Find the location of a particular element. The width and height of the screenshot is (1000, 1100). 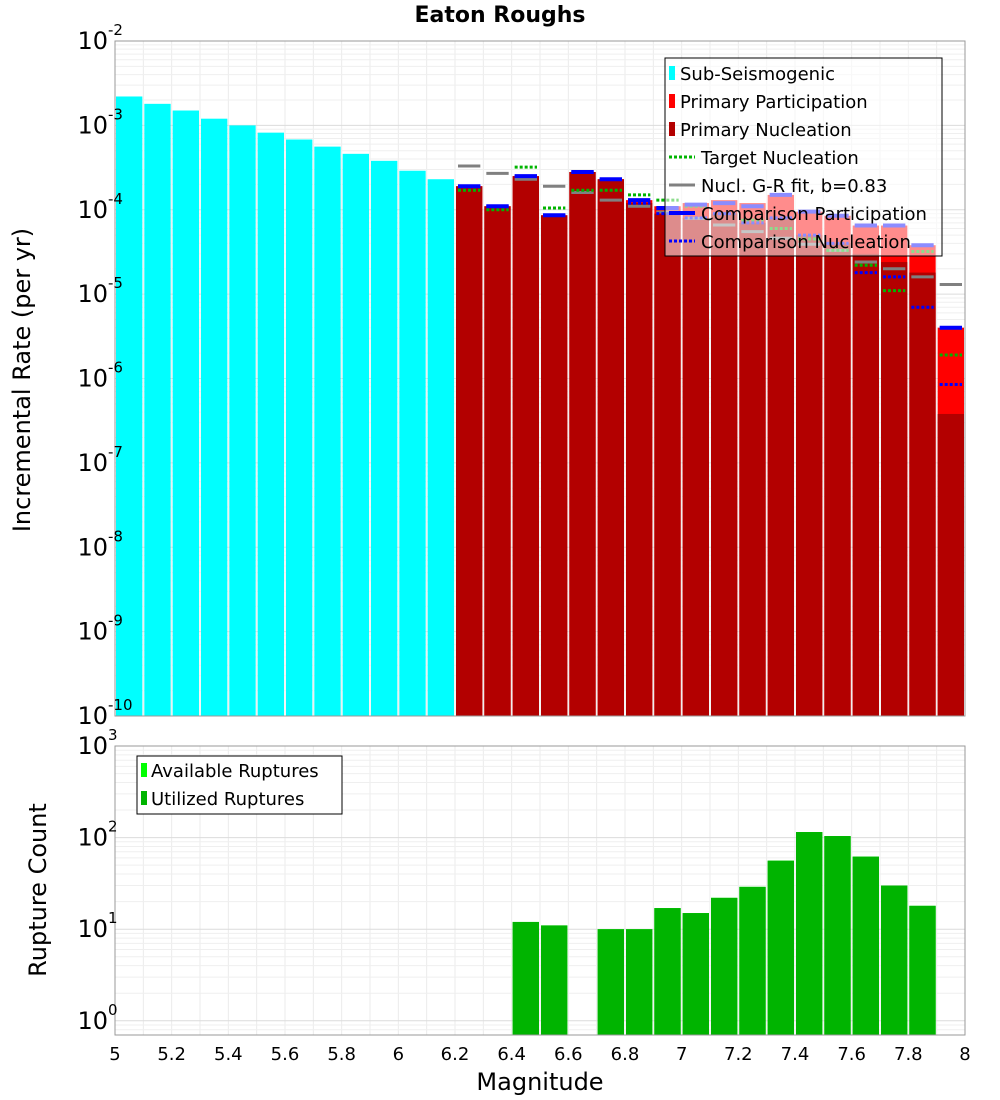

legend-label-3: Target Nucleation is located at coordinates (779, 158).